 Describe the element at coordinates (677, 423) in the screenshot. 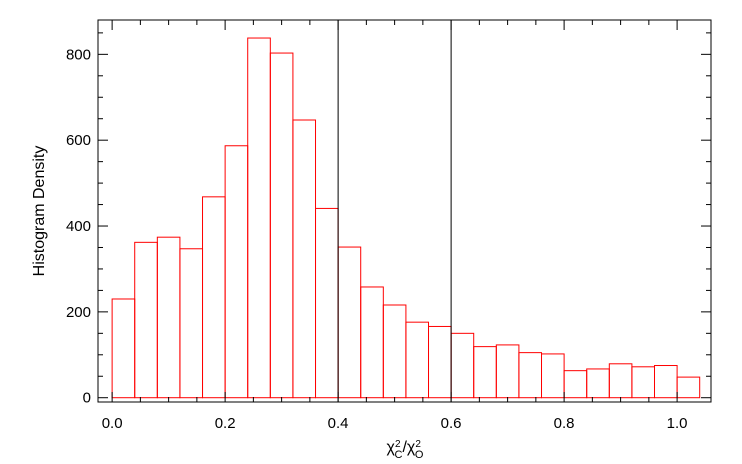

I see `x-tick-label: 1.0` at that location.